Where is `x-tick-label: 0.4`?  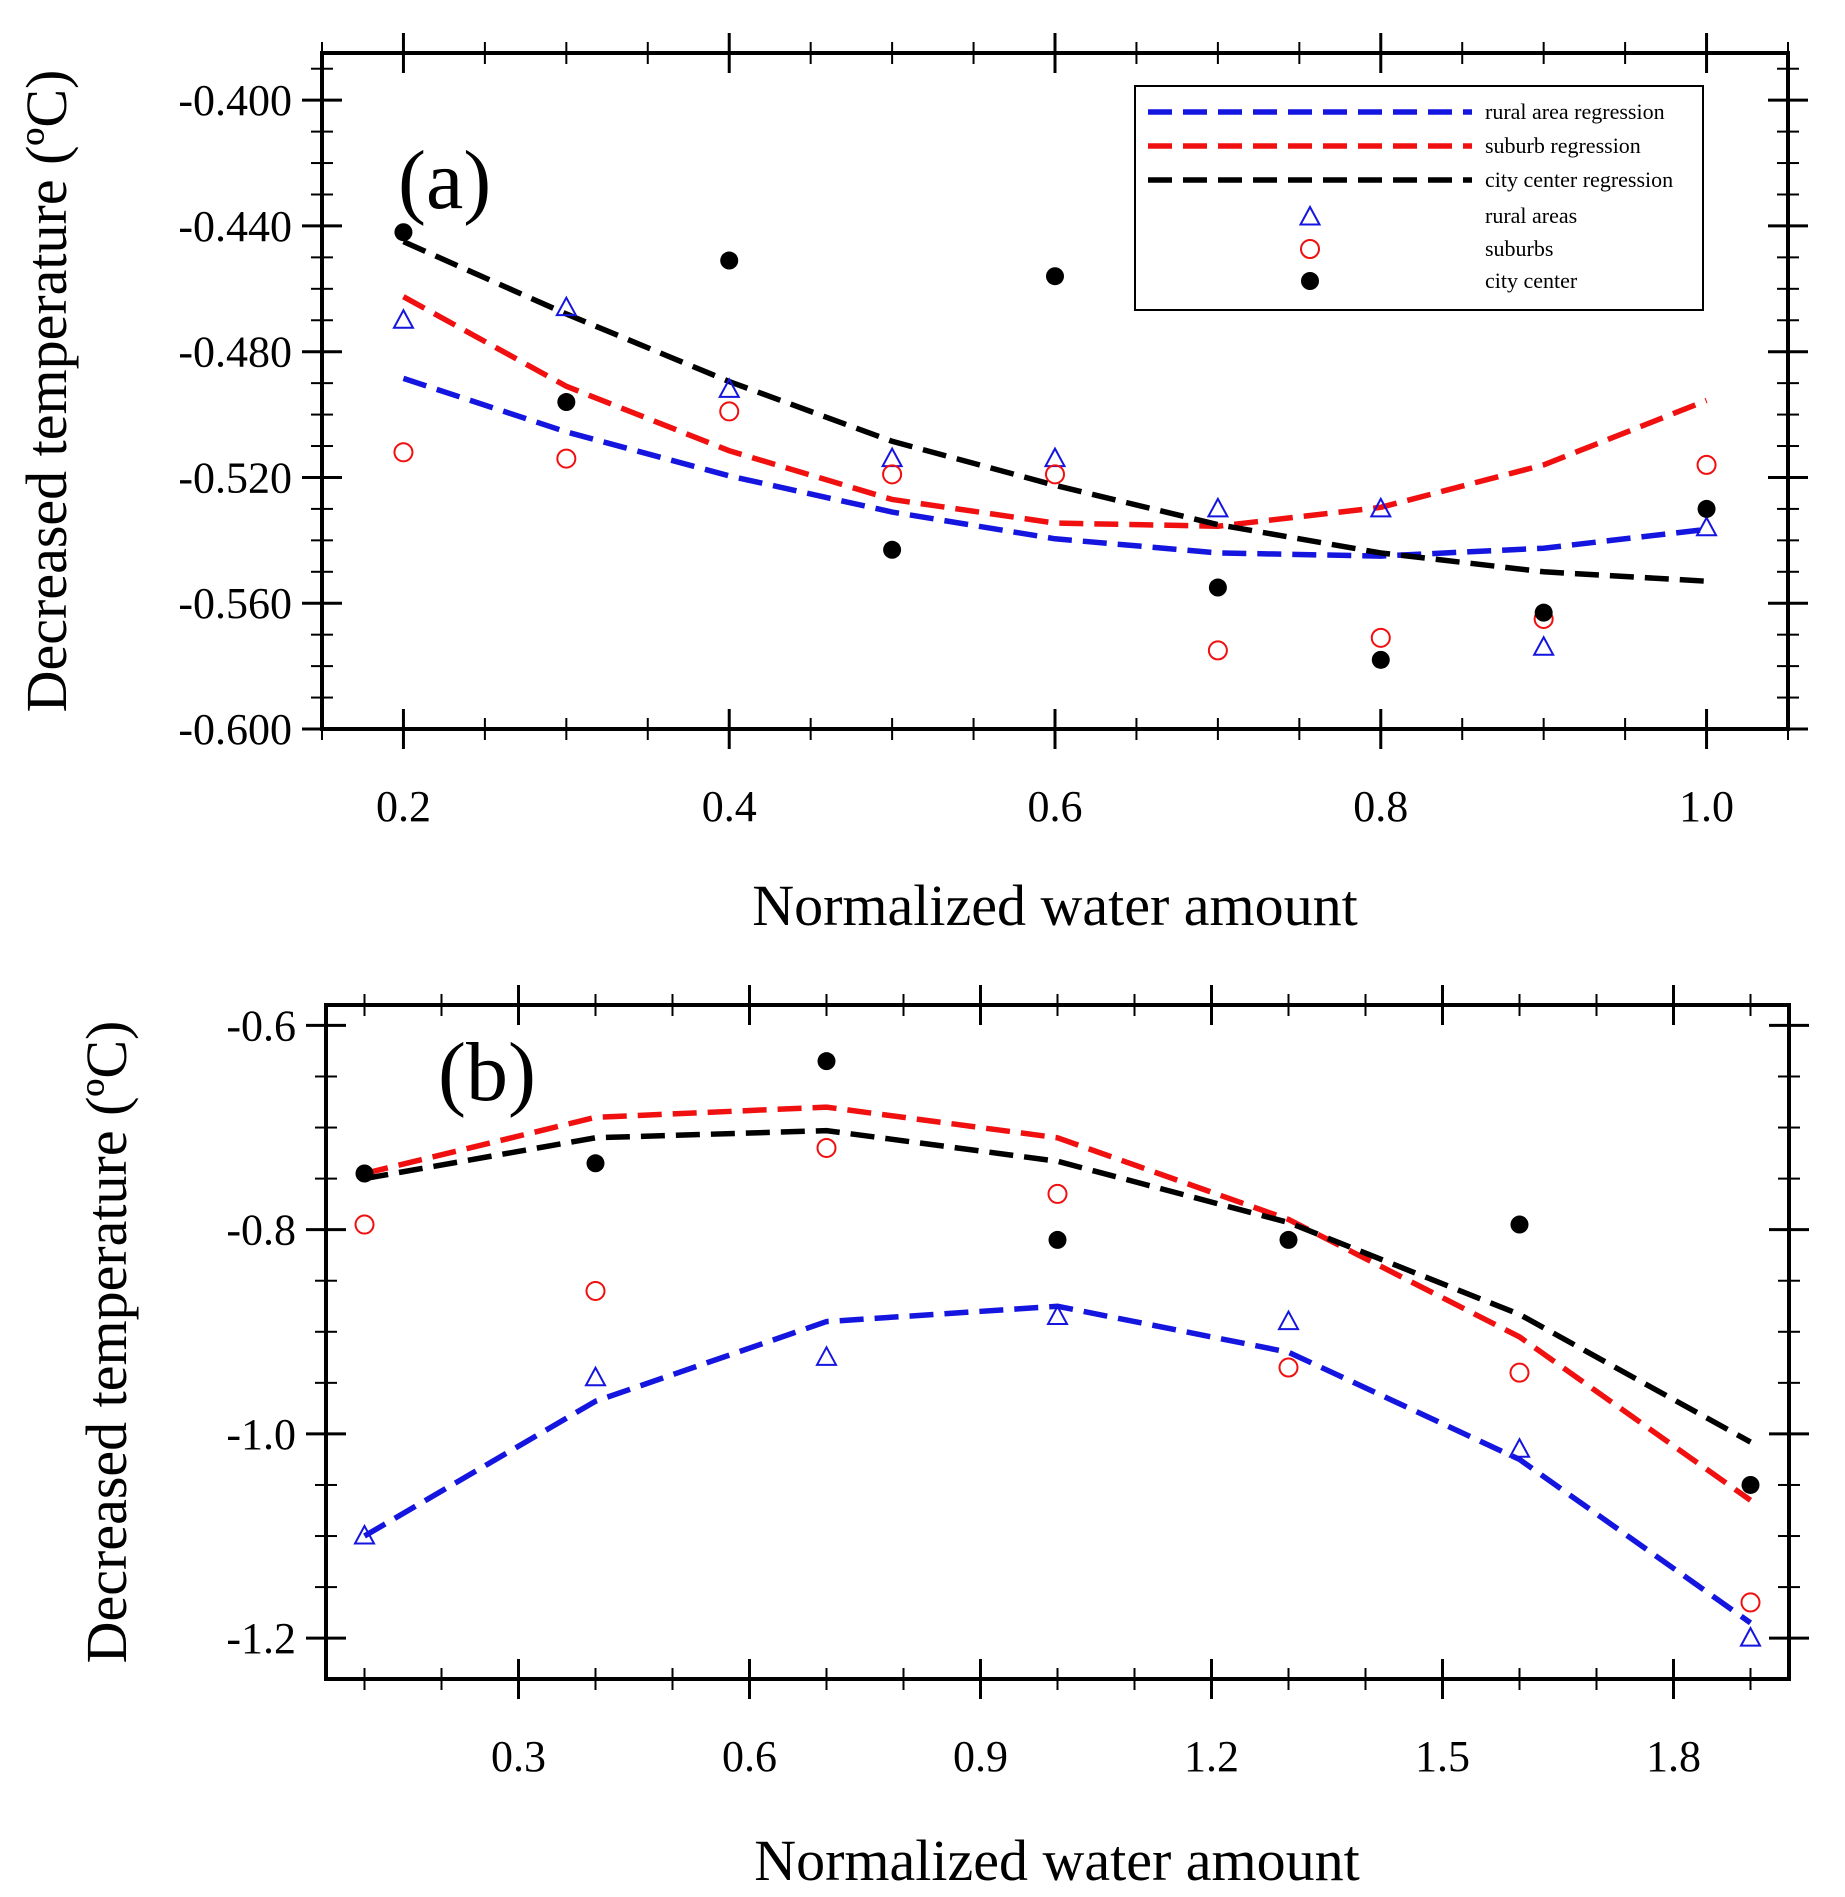 x-tick-label: 0.4 is located at coordinates (729, 806).